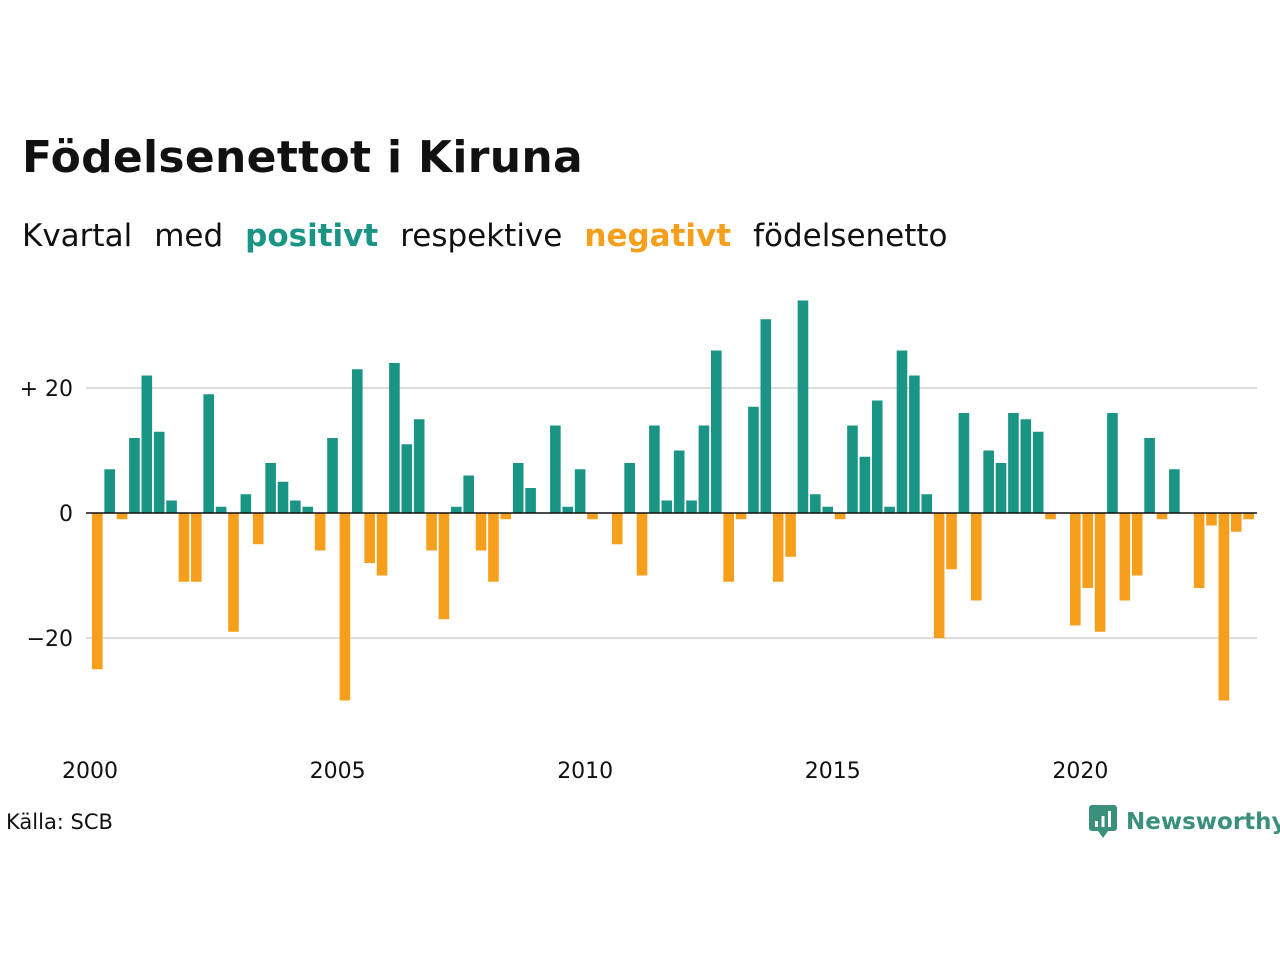 The image size is (1280, 960). What do you see at coordinates (1203, 822) in the screenshot?
I see `brand-name: Newsworthy` at bounding box center [1203, 822].